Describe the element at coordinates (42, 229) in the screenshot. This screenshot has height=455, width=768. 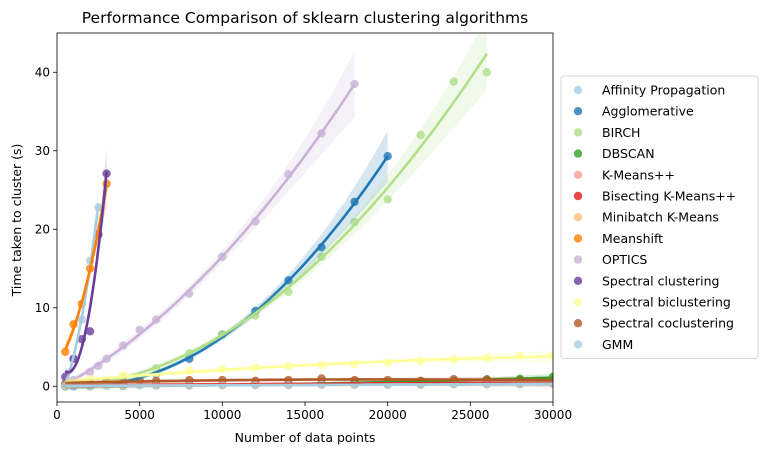
I see `y-tick-label: 20` at that location.